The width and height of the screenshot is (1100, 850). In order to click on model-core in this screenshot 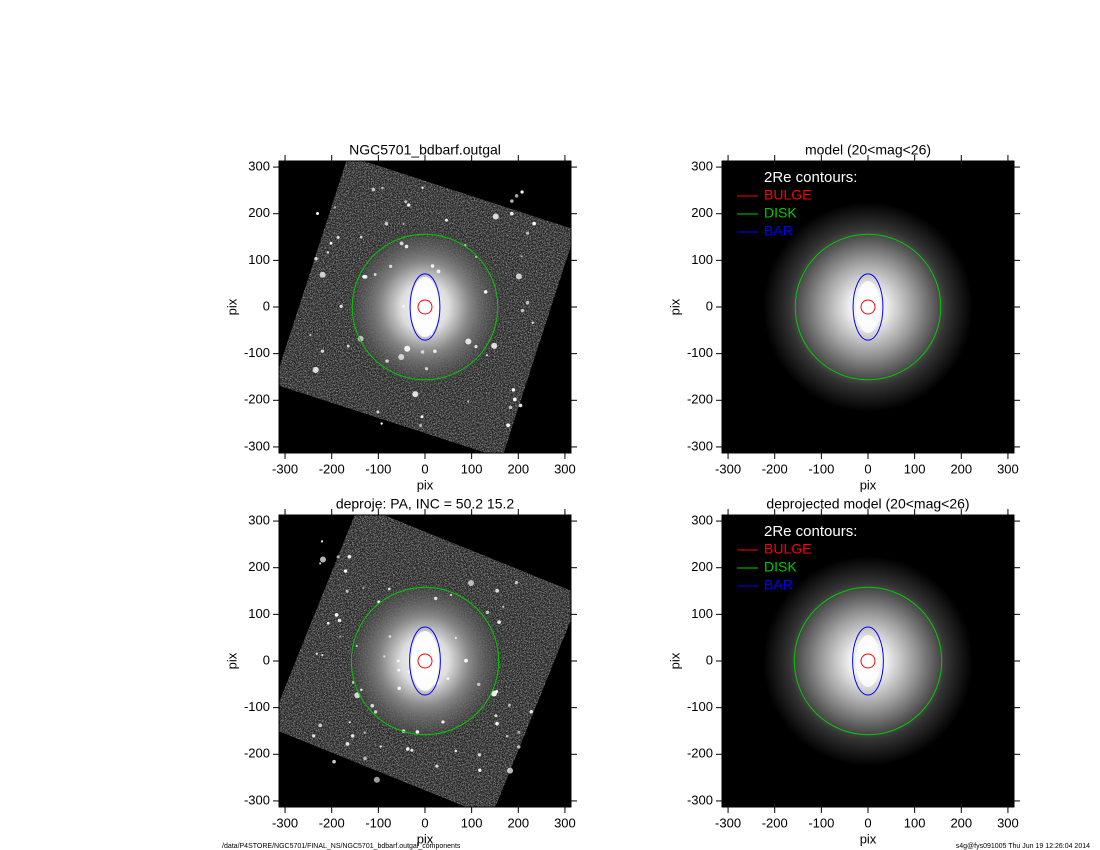, I will do `click(868, 307)`.